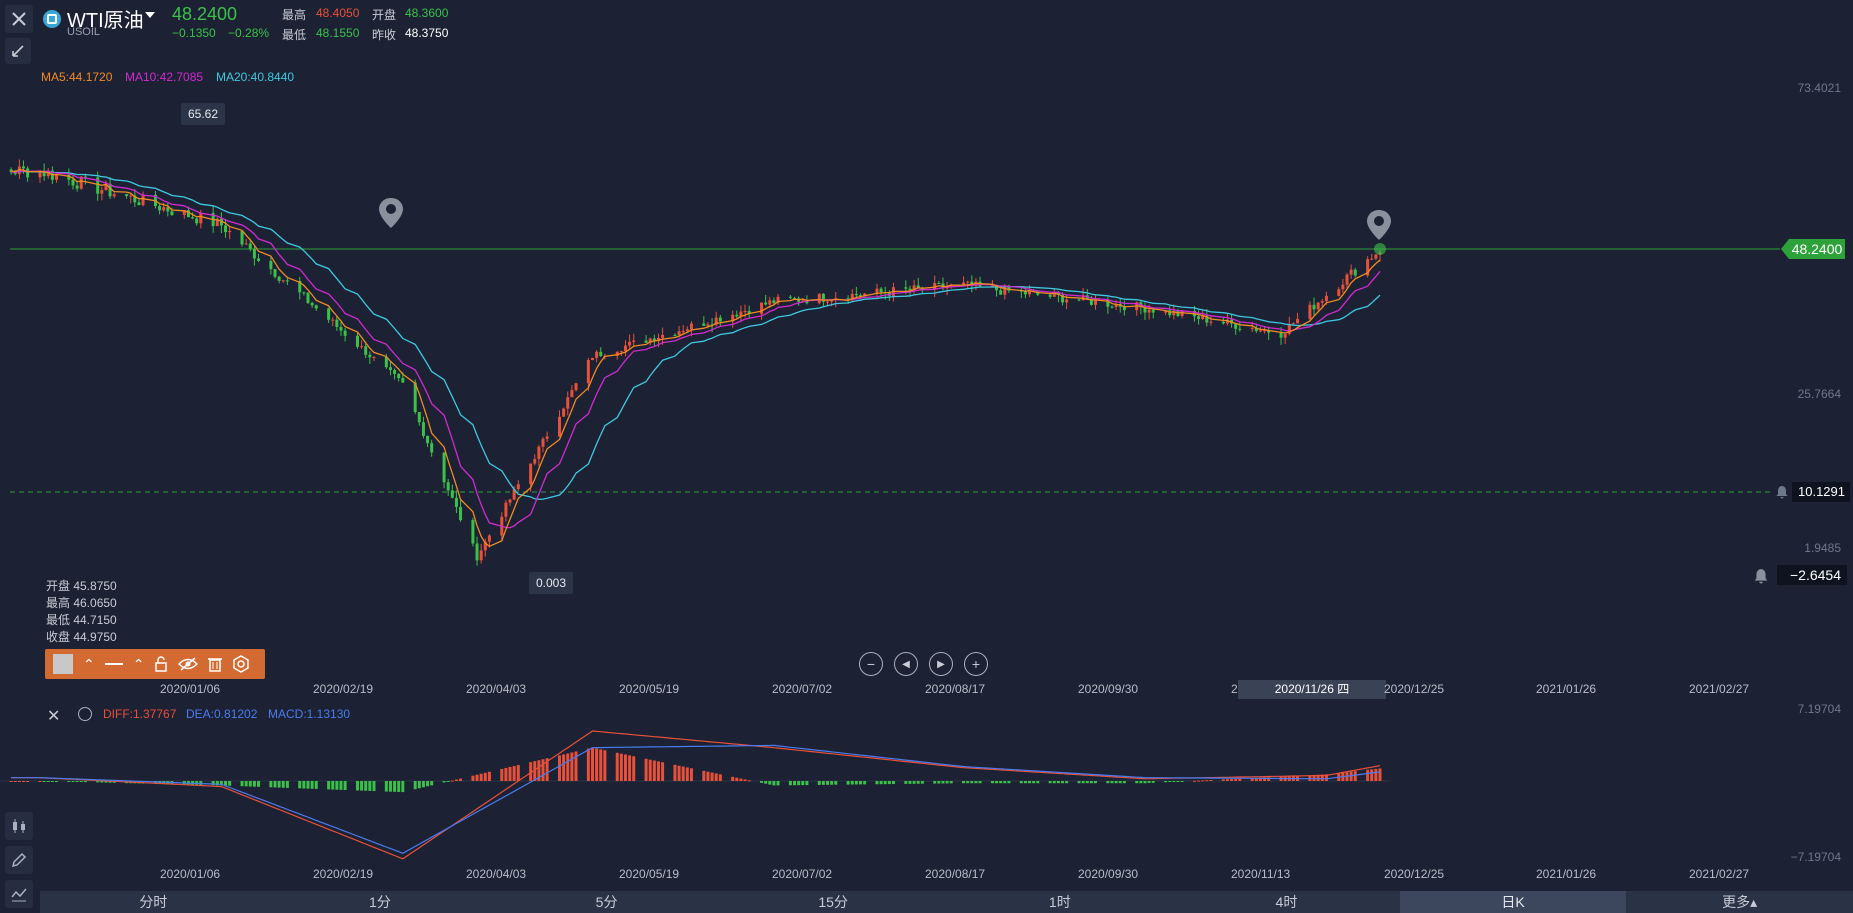  What do you see at coordinates (63, 664) in the screenshot?
I see `color-swatch` at bounding box center [63, 664].